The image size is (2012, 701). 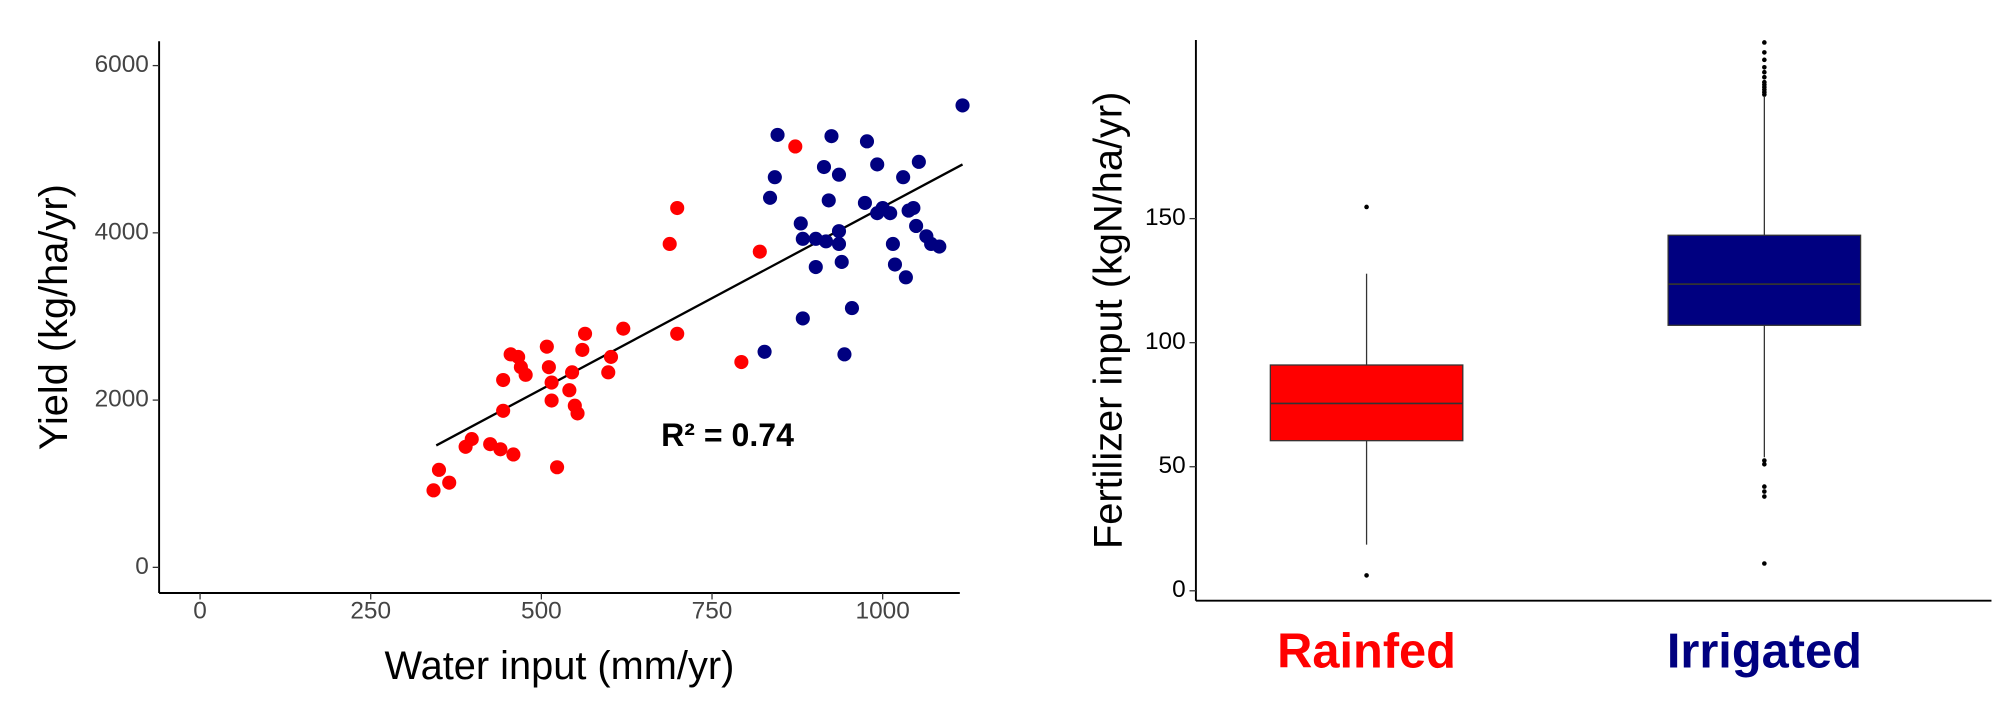 What do you see at coordinates (200, 611) in the screenshot?
I see `x-tick-label: 0` at bounding box center [200, 611].